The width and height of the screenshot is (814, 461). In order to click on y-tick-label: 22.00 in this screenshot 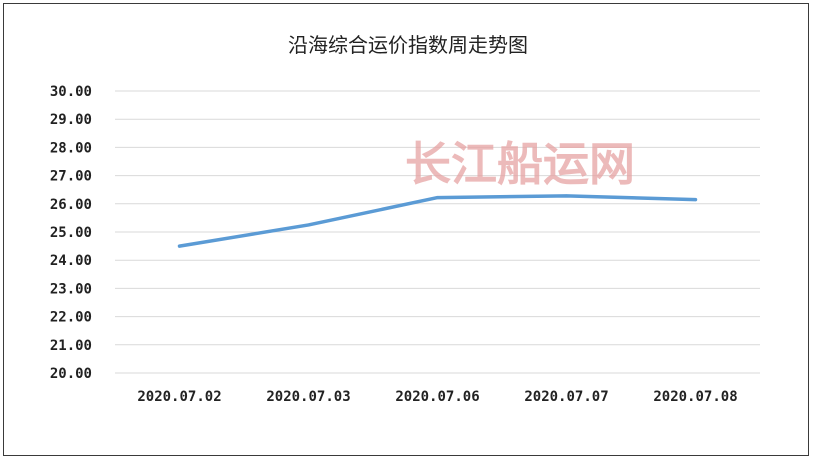, I will do `click(71, 318)`.